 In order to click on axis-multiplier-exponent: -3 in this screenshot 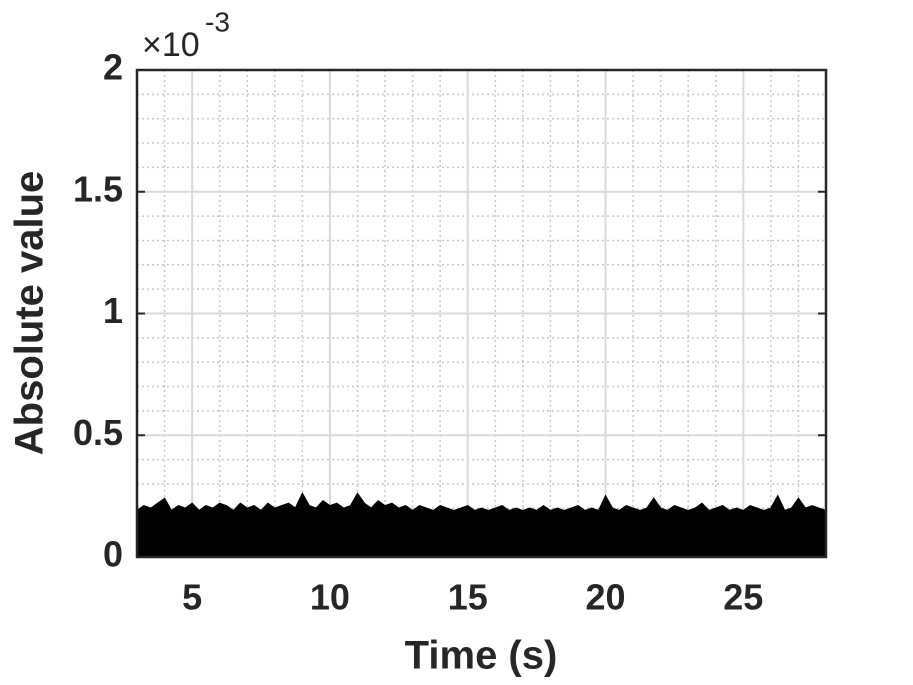, I will do `click(217, 21)`.